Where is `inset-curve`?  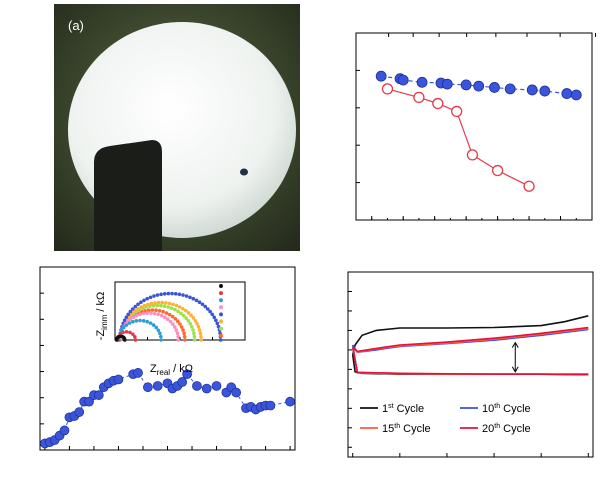
inset-curve is located at coordinates (120, 338).